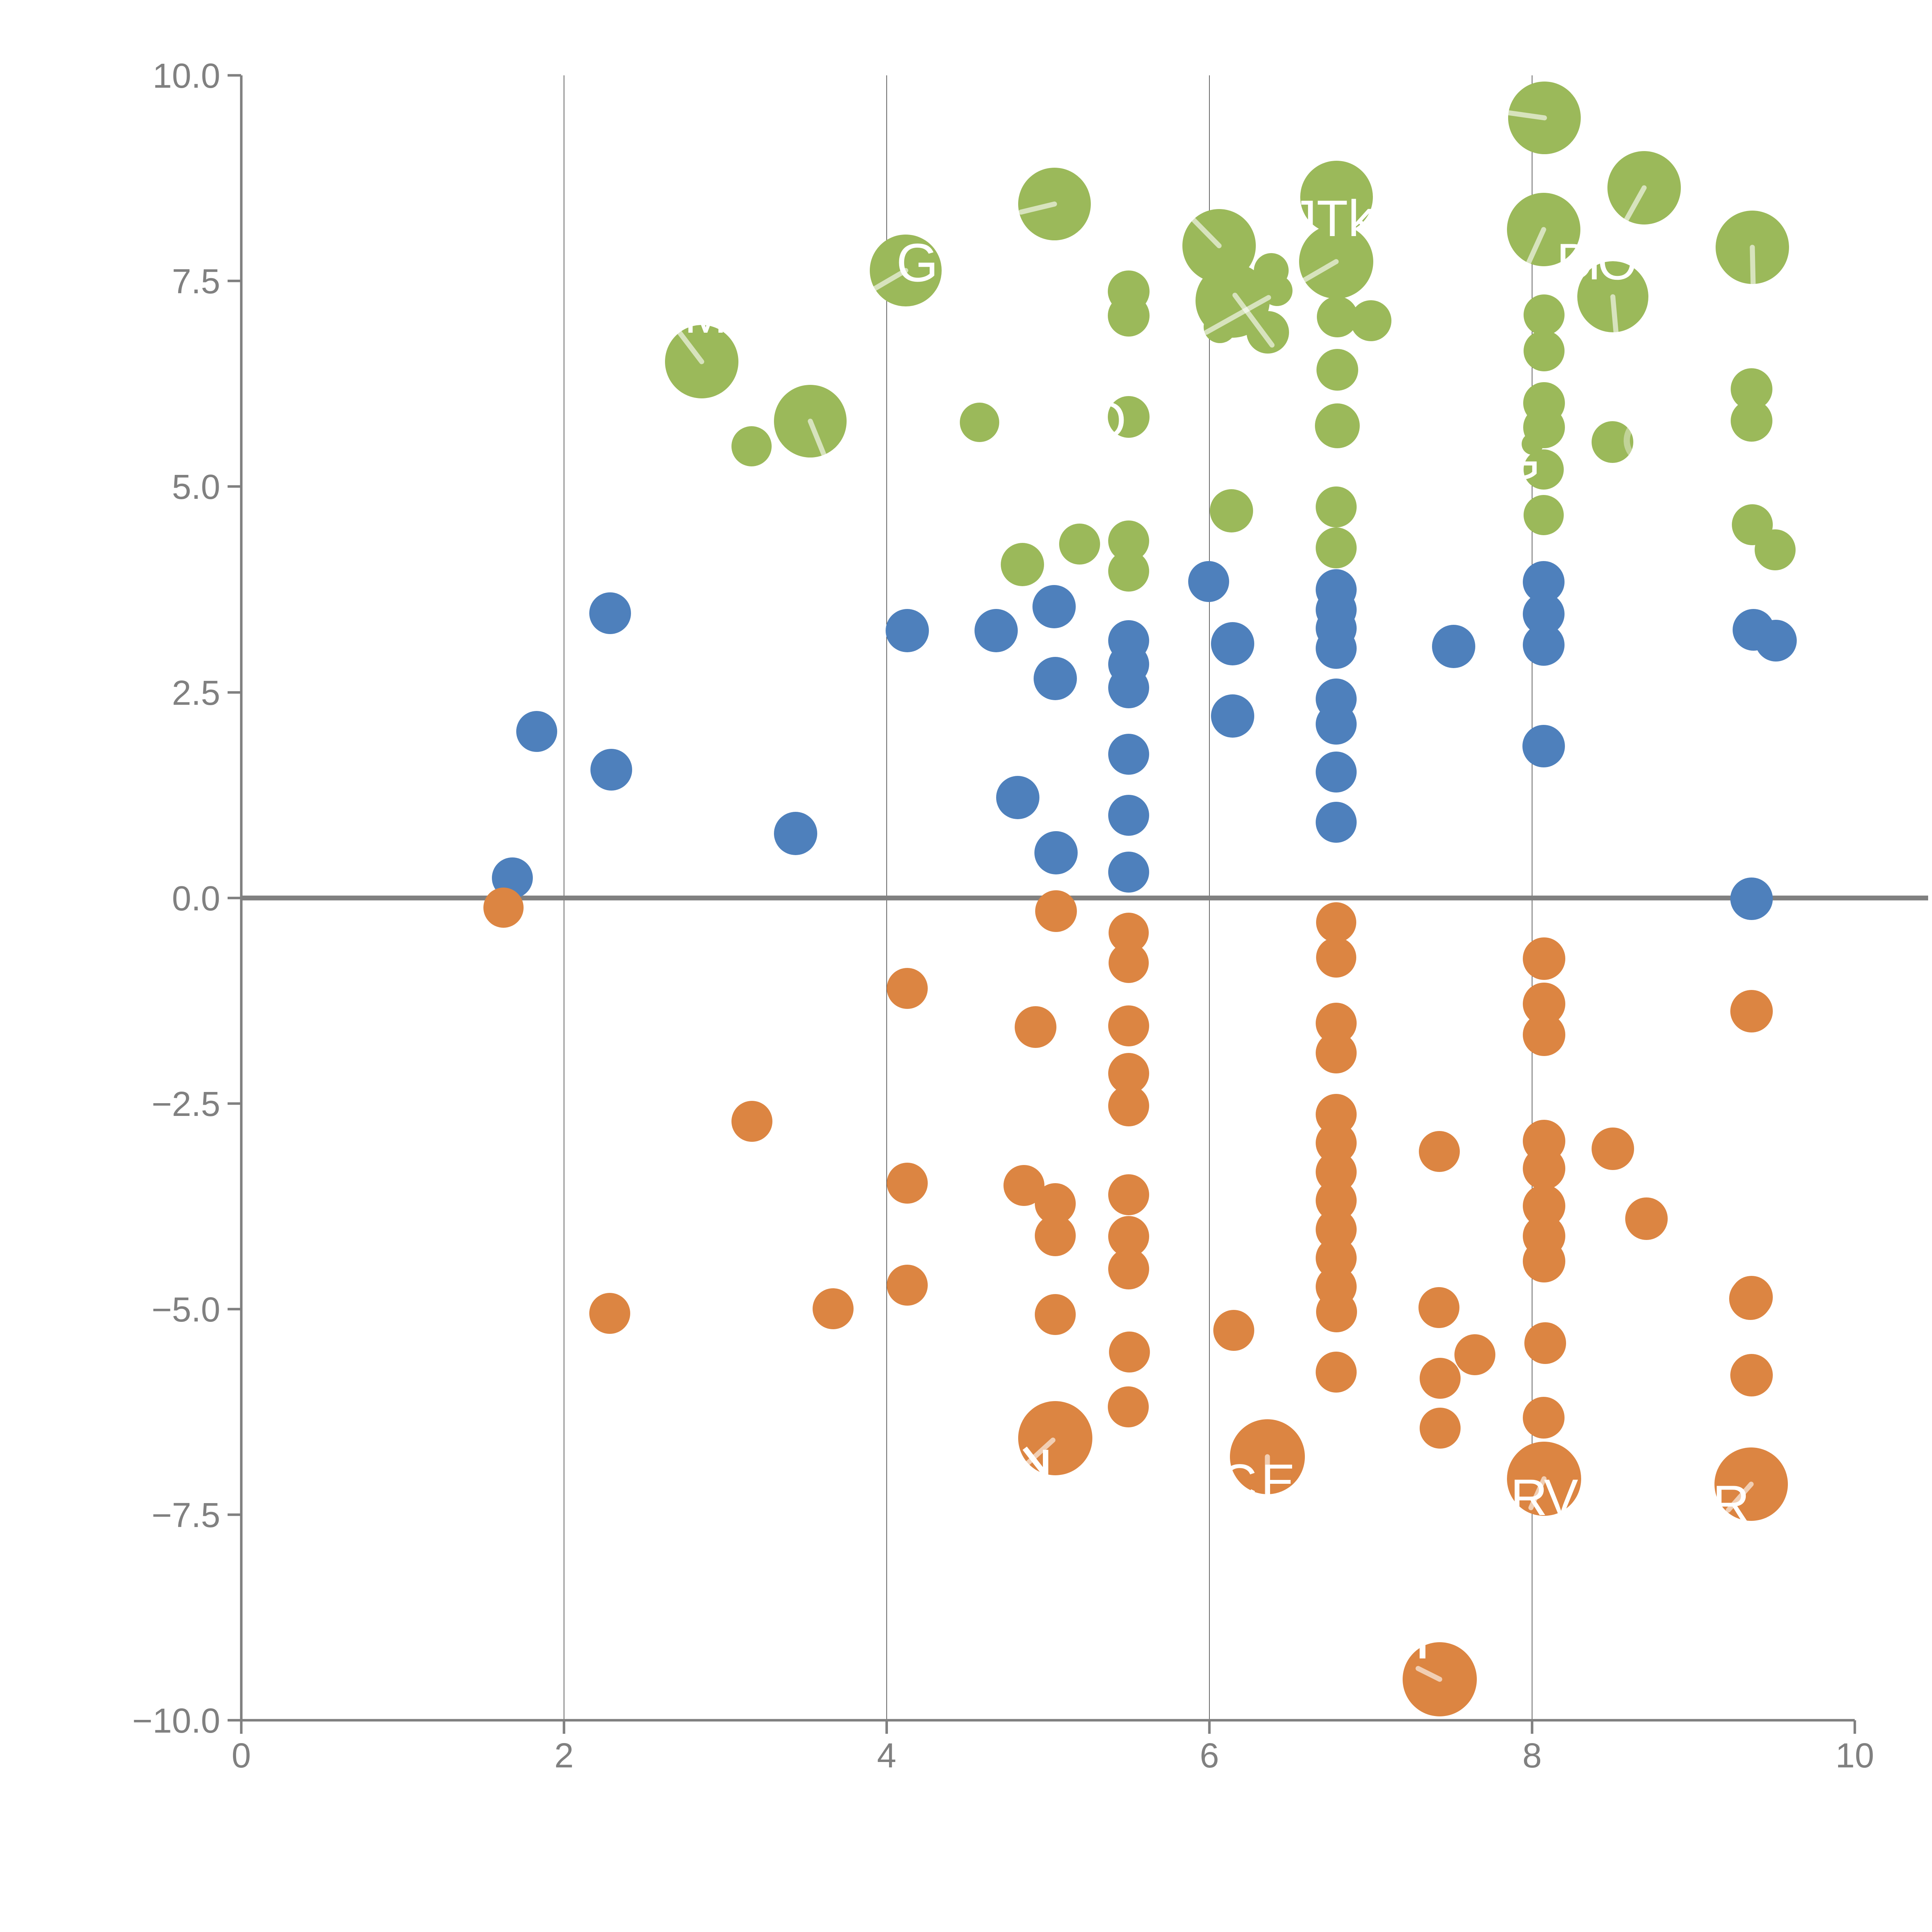  I want to click on svg-text: 10, so click(1855, 1756).